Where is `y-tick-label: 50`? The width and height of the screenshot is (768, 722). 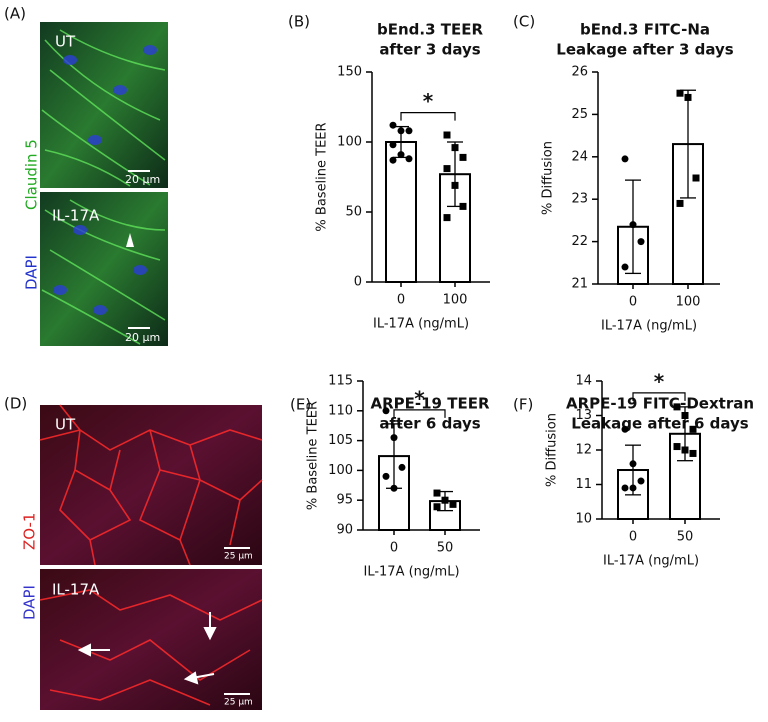 y-tick-label: 50 is located at coordinates (353, 212).